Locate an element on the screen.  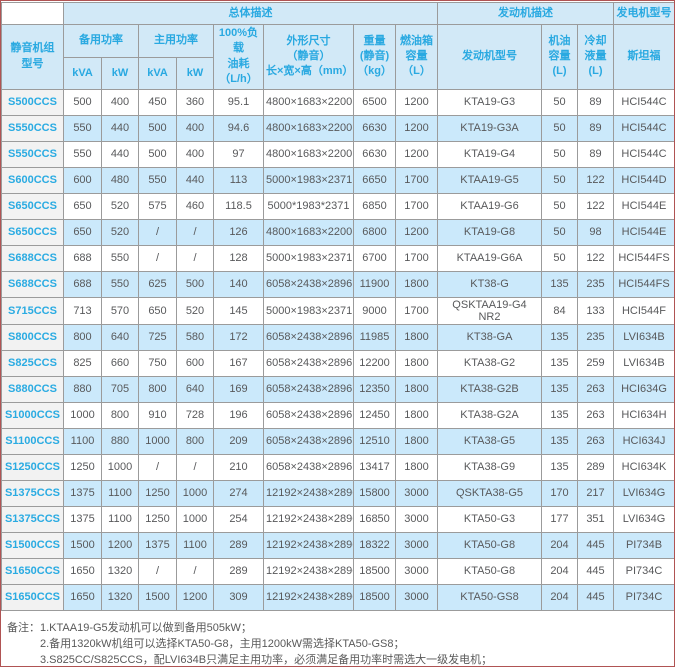
standby-kva-cell: 650 is located at coordinates (82, 206).